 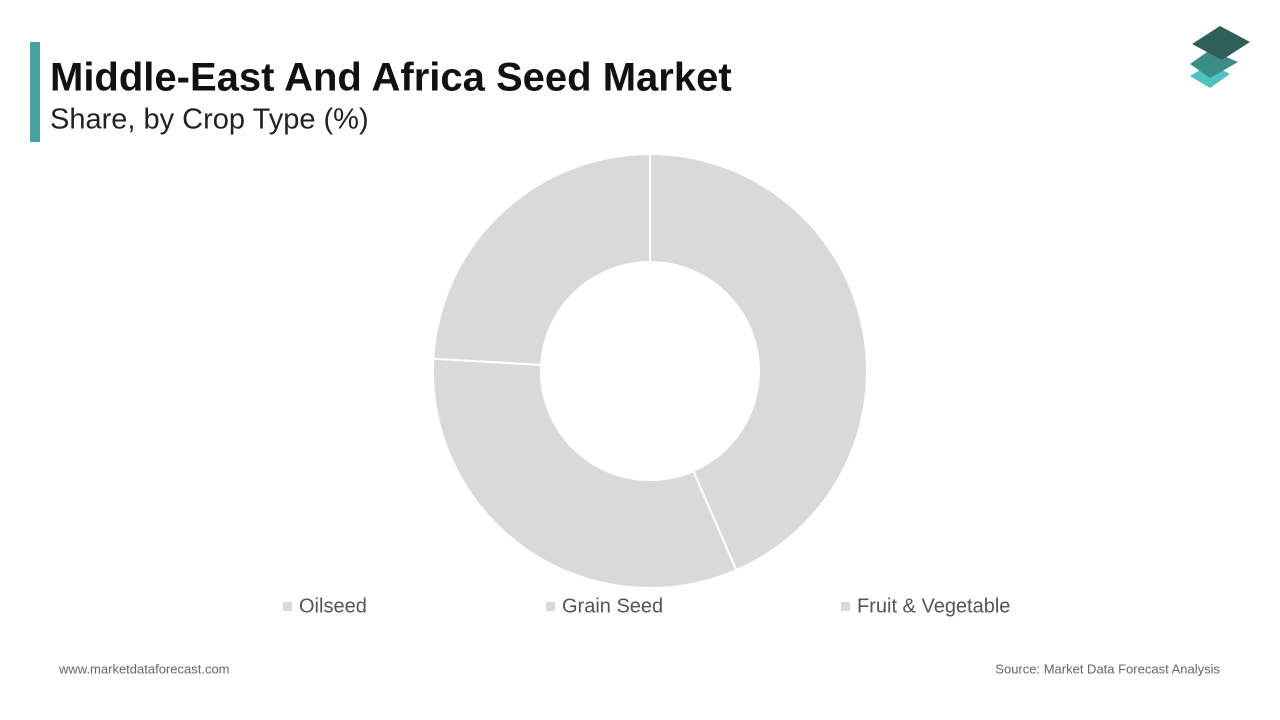 I want to click on logo, so click(x=1220, y=57).